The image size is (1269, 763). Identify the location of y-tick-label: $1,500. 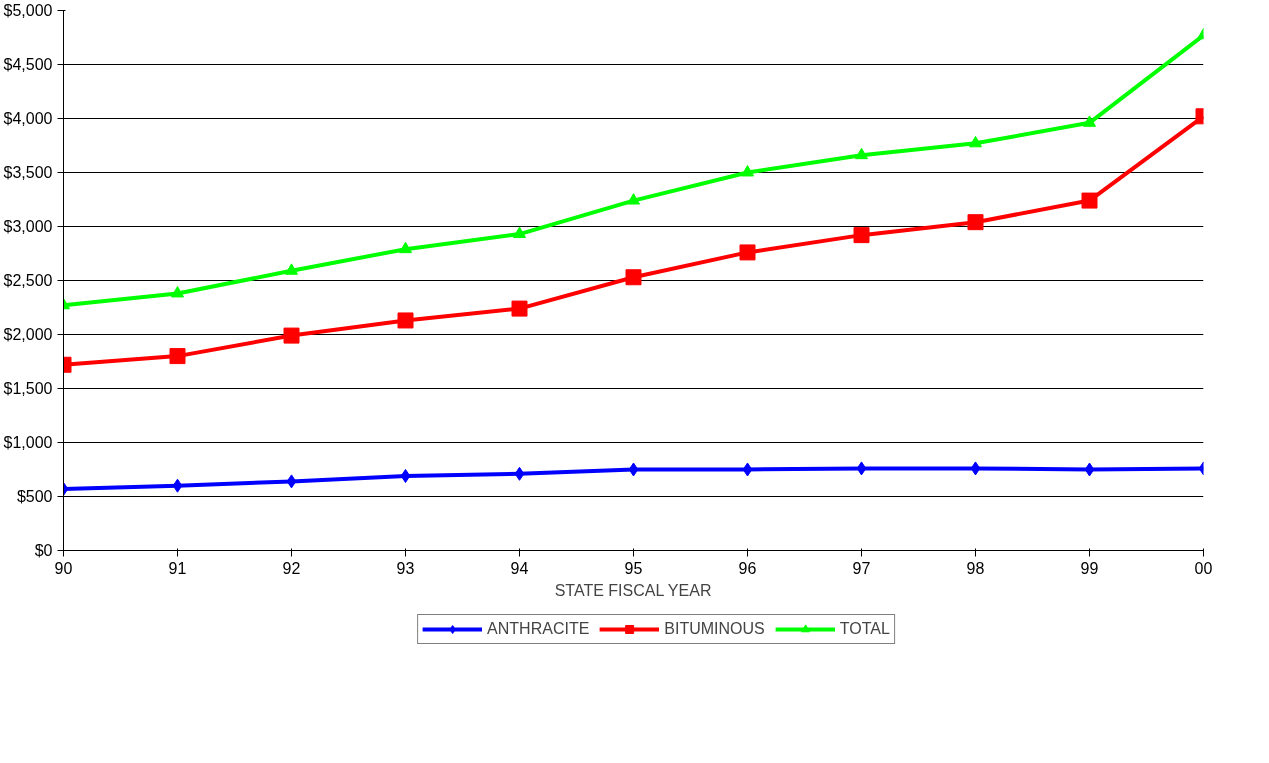
(28, 388).